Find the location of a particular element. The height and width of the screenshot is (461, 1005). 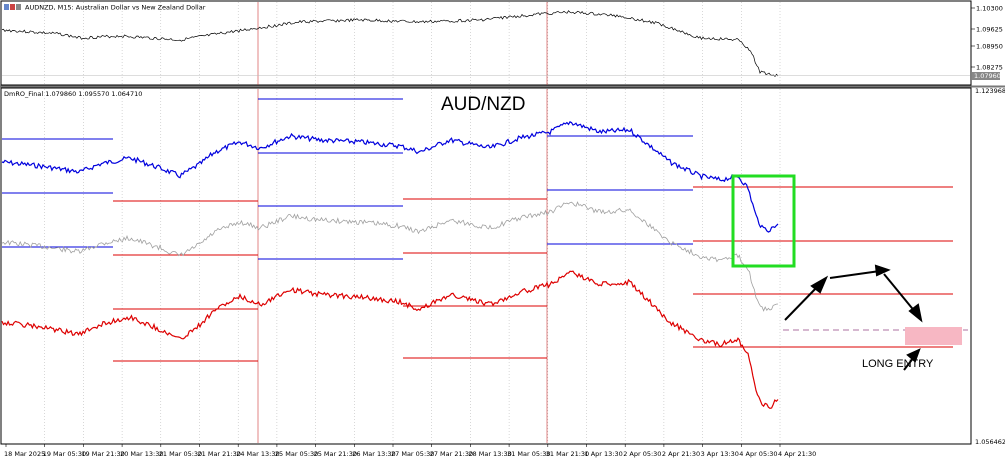

time-label: 3 Apr 13:30 is located at coordinates (720, 454).